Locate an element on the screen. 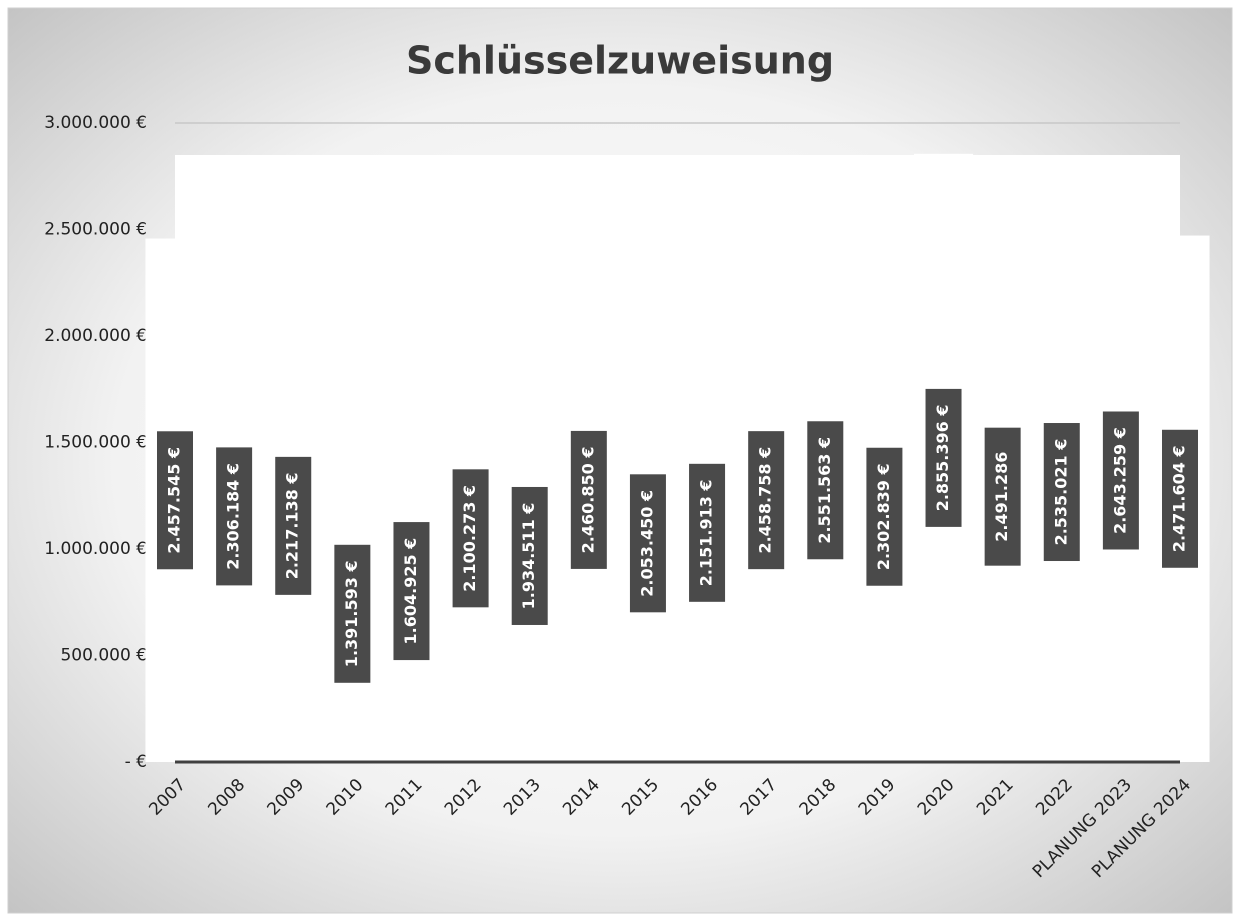 This screenshot has width=1234, height=915. data-label: 2.306.184 € is located at coordinates (233, 516).